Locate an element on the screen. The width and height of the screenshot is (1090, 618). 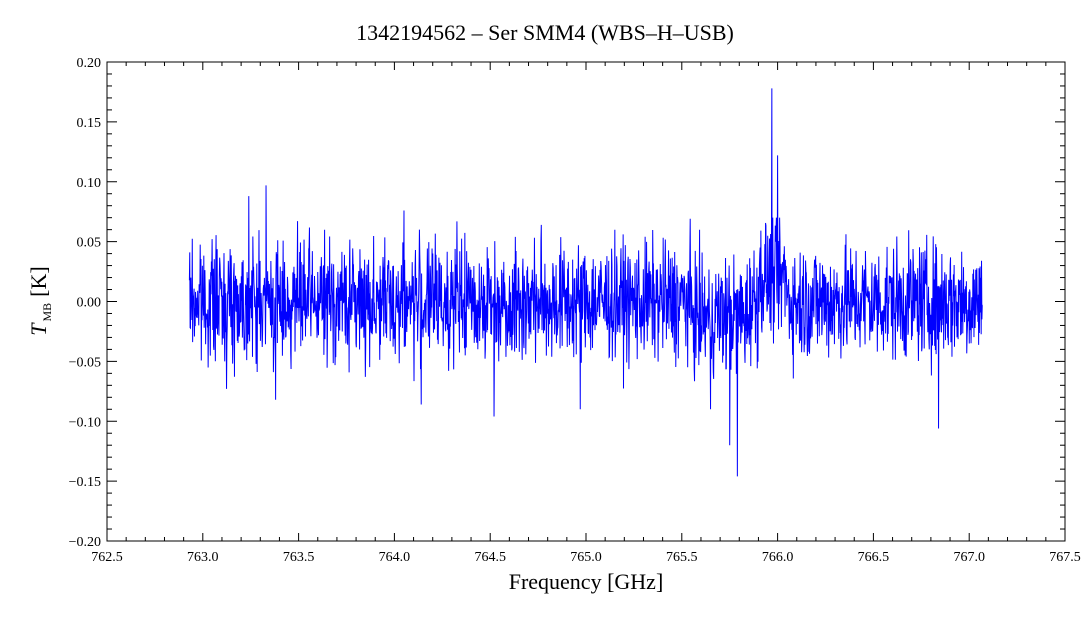
y-axis-label-subscript: MB is located at coordinates (47, 312).